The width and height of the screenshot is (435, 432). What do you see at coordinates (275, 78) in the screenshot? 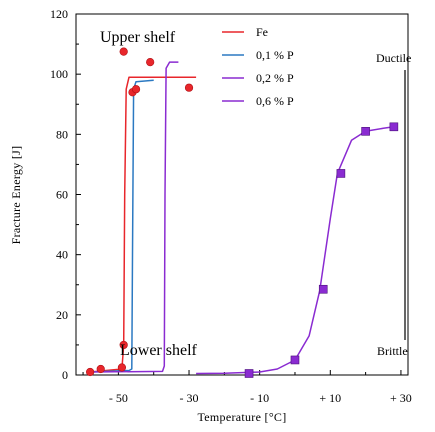
I see `legend-label-2: 0,2 % P` at bounding box center [275, 78].